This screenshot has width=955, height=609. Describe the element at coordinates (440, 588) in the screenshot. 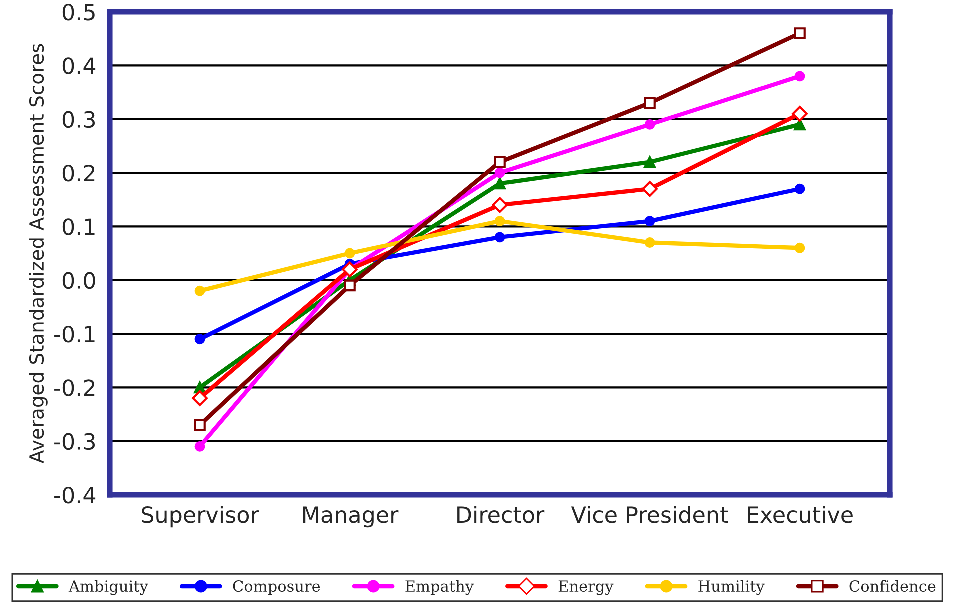

I see `legend-label: Empathy` at that location.